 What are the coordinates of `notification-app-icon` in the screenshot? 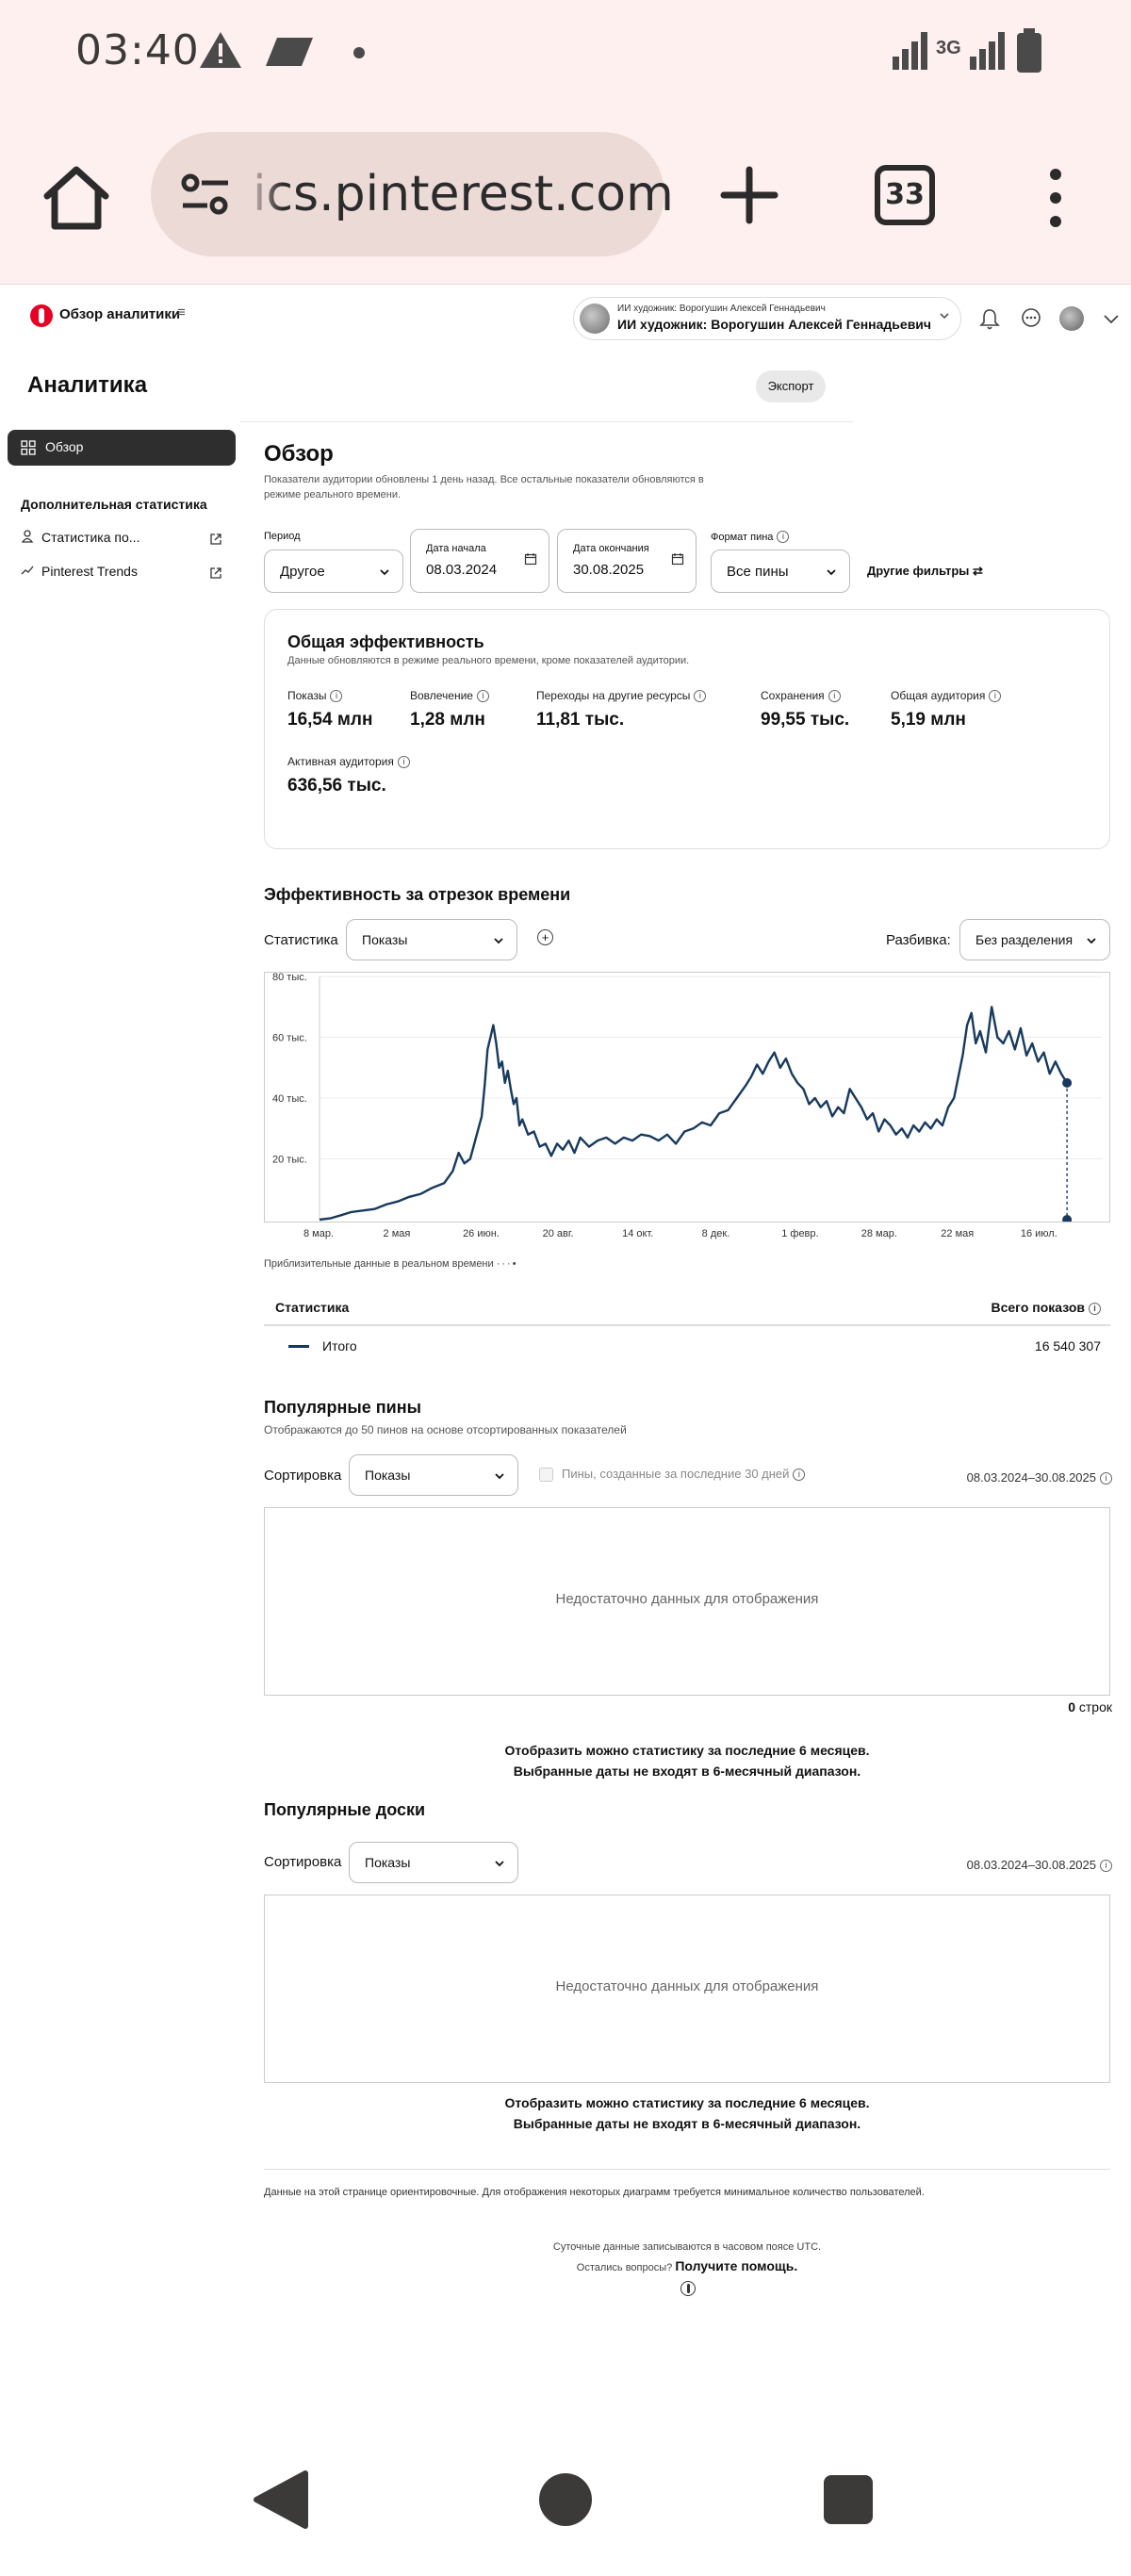 It's located at (290, 52).